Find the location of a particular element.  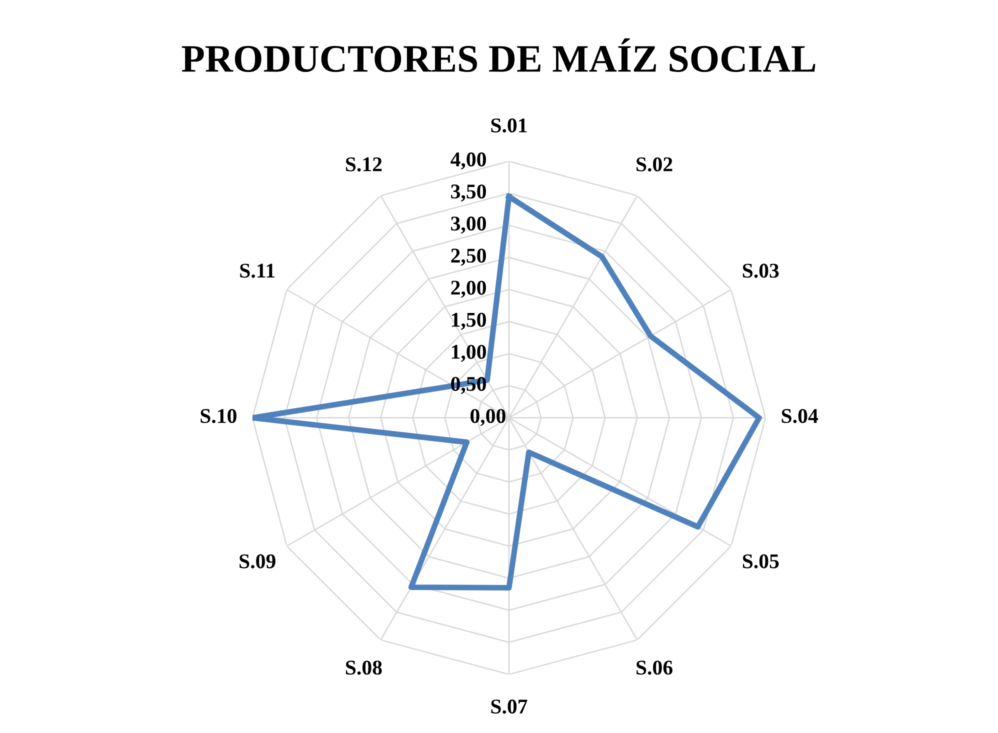

spoke-label: S.10 is located at coordinates (218, 416).